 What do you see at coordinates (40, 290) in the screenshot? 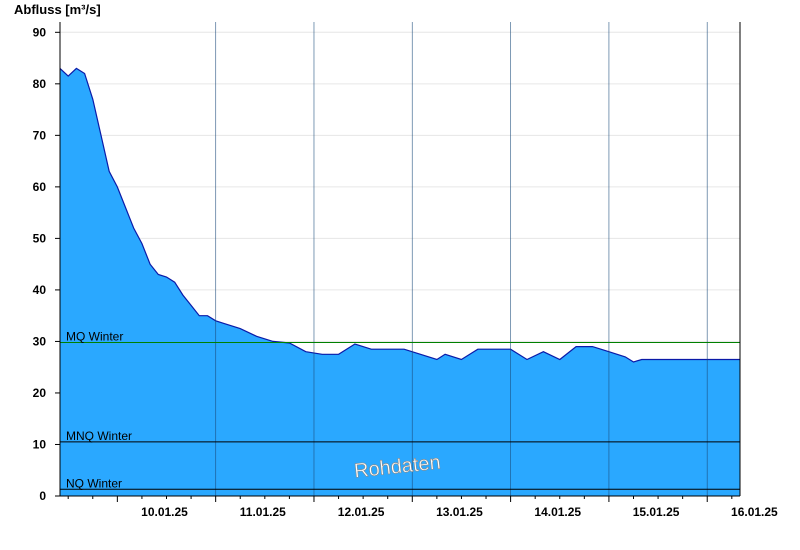
I see `y-tick-label: 40` at bounding box center [40, 290].